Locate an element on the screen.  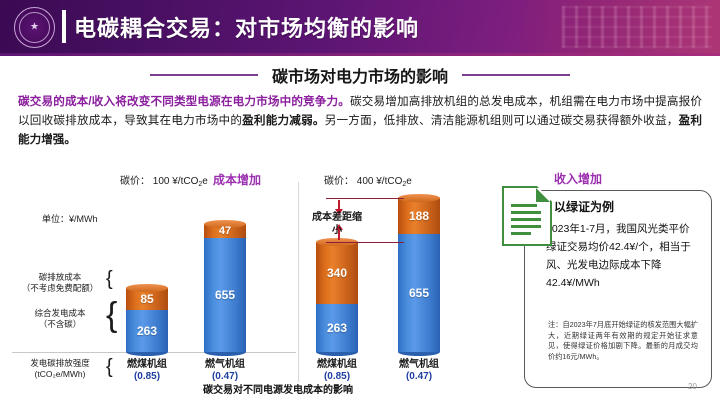
panel-2-caption-unit: ¥/tCO is located at coordinates (389, 181).